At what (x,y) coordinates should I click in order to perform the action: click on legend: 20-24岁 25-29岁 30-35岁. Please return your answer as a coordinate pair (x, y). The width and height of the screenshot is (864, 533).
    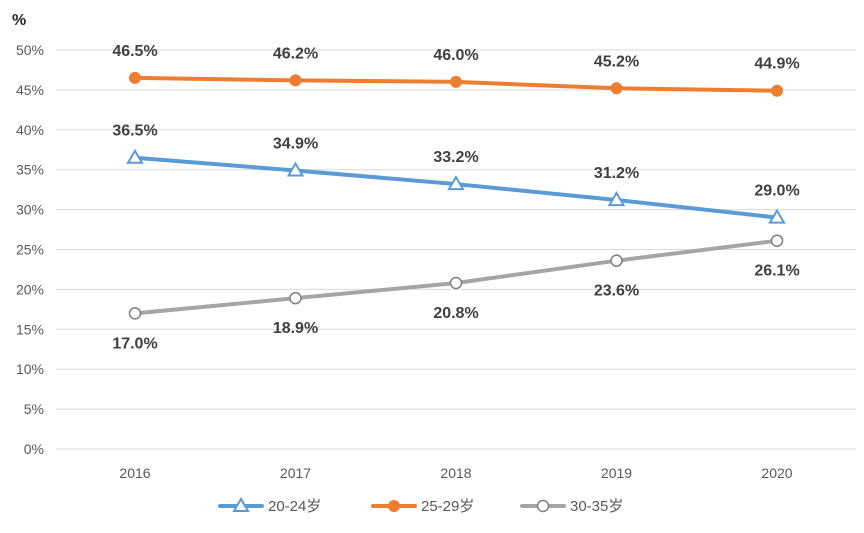
    Looking at the image, I should click on (420, 506).